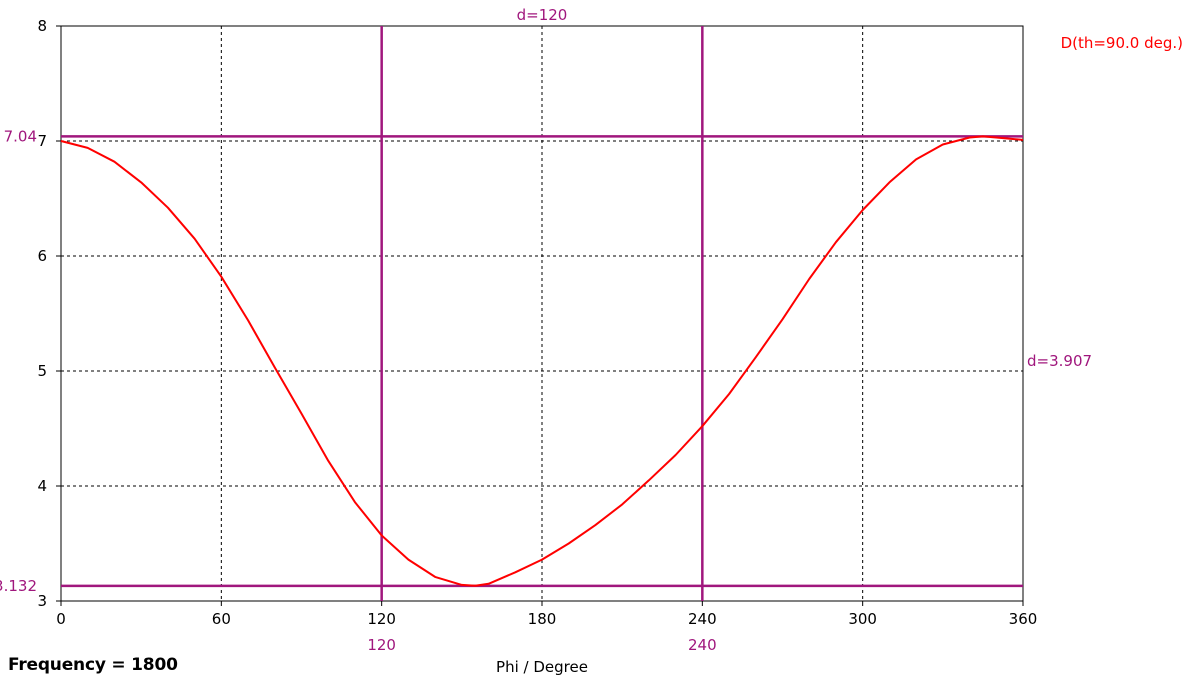 The width and height of the screenshot is (1192, 686). I want to click on x-tick-label-180: 180, so click(542, 619).